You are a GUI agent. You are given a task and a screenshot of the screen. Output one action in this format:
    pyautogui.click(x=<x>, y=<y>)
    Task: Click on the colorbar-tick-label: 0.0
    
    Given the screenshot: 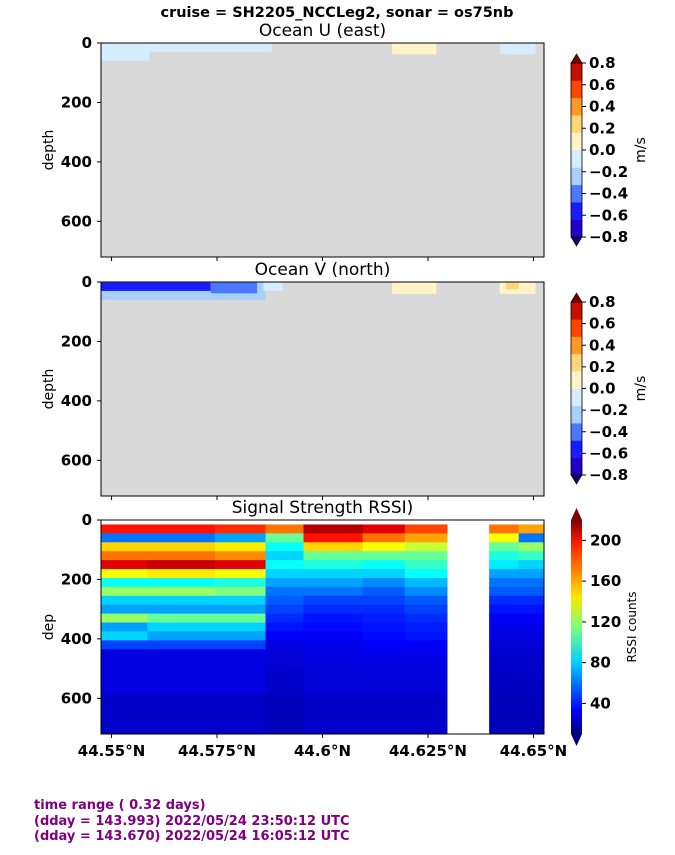 What is the action you would take?
    pyautogui.click(x=602, y=389)
    